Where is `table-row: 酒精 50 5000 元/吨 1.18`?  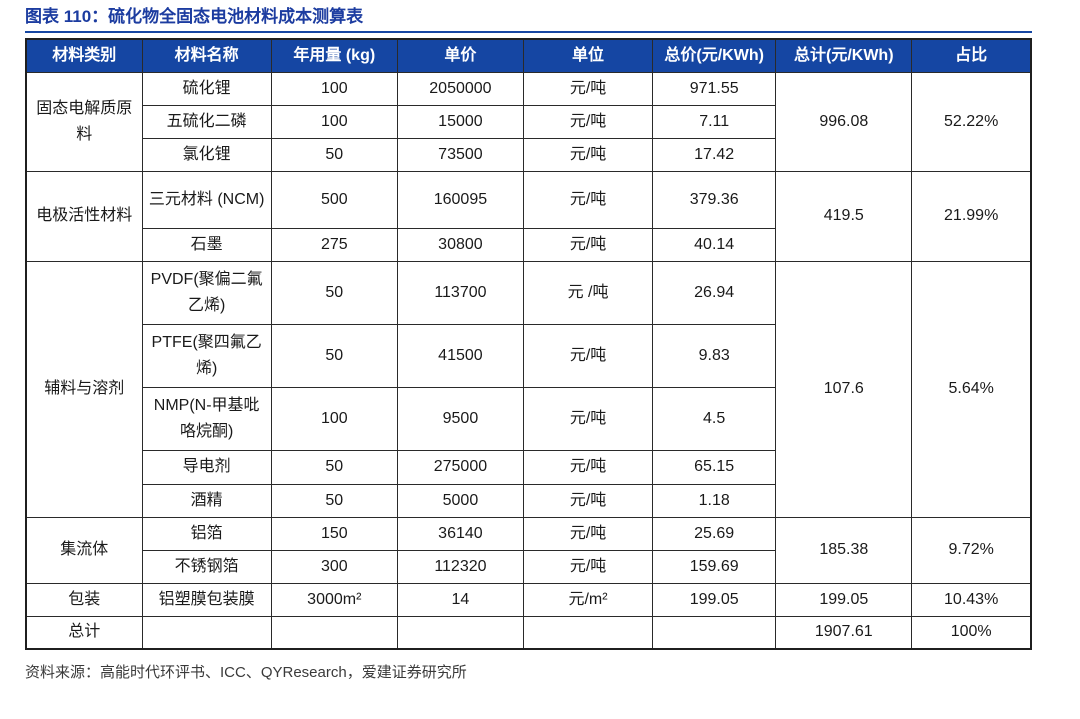
table-row: 酒精 50 5000 元/吨 1.18 is located at coordinates (528, 500).